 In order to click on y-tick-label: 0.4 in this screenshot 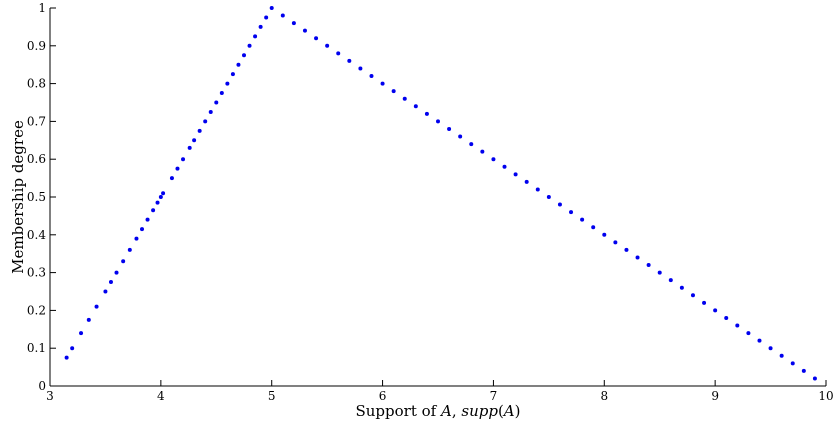, I will do `click(36, 235)`.